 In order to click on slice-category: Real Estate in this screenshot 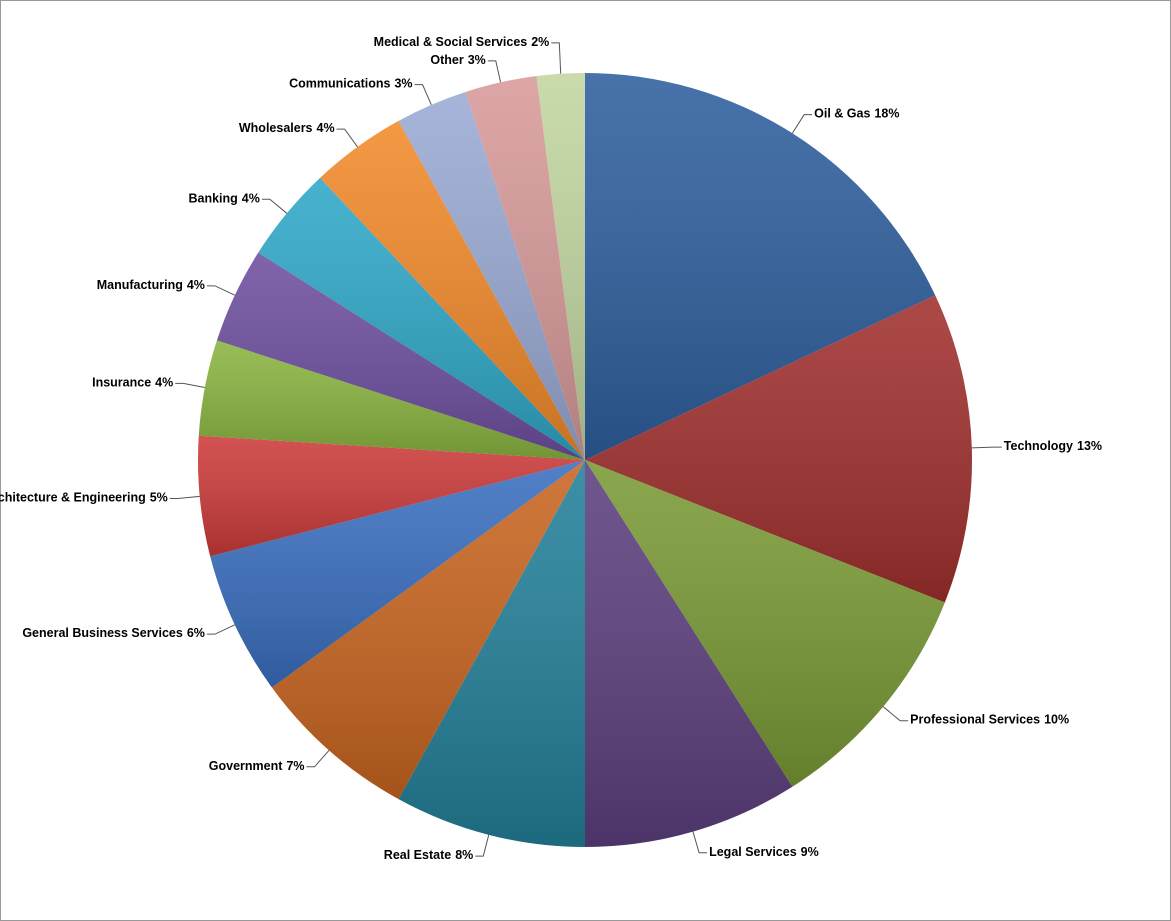, I will do `click(417, 855)`.